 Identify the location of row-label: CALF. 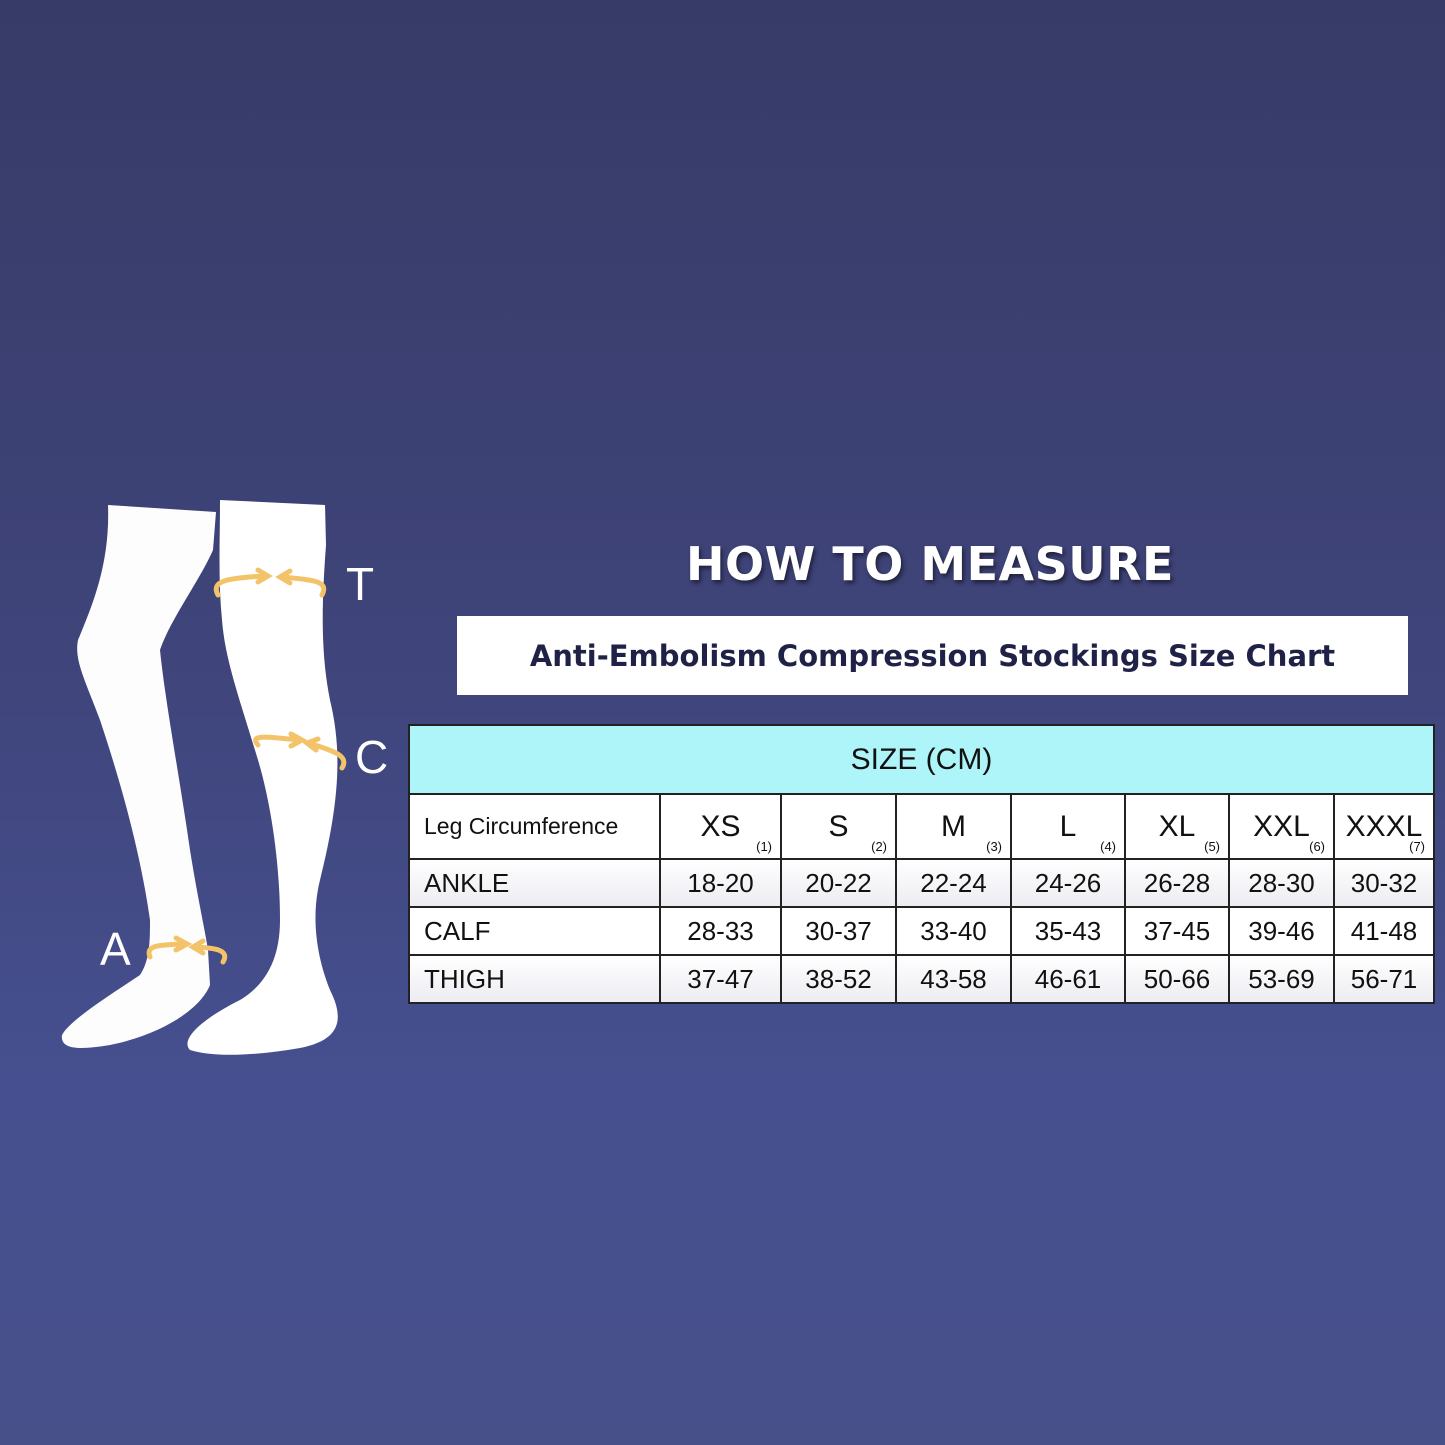
(534, 931).